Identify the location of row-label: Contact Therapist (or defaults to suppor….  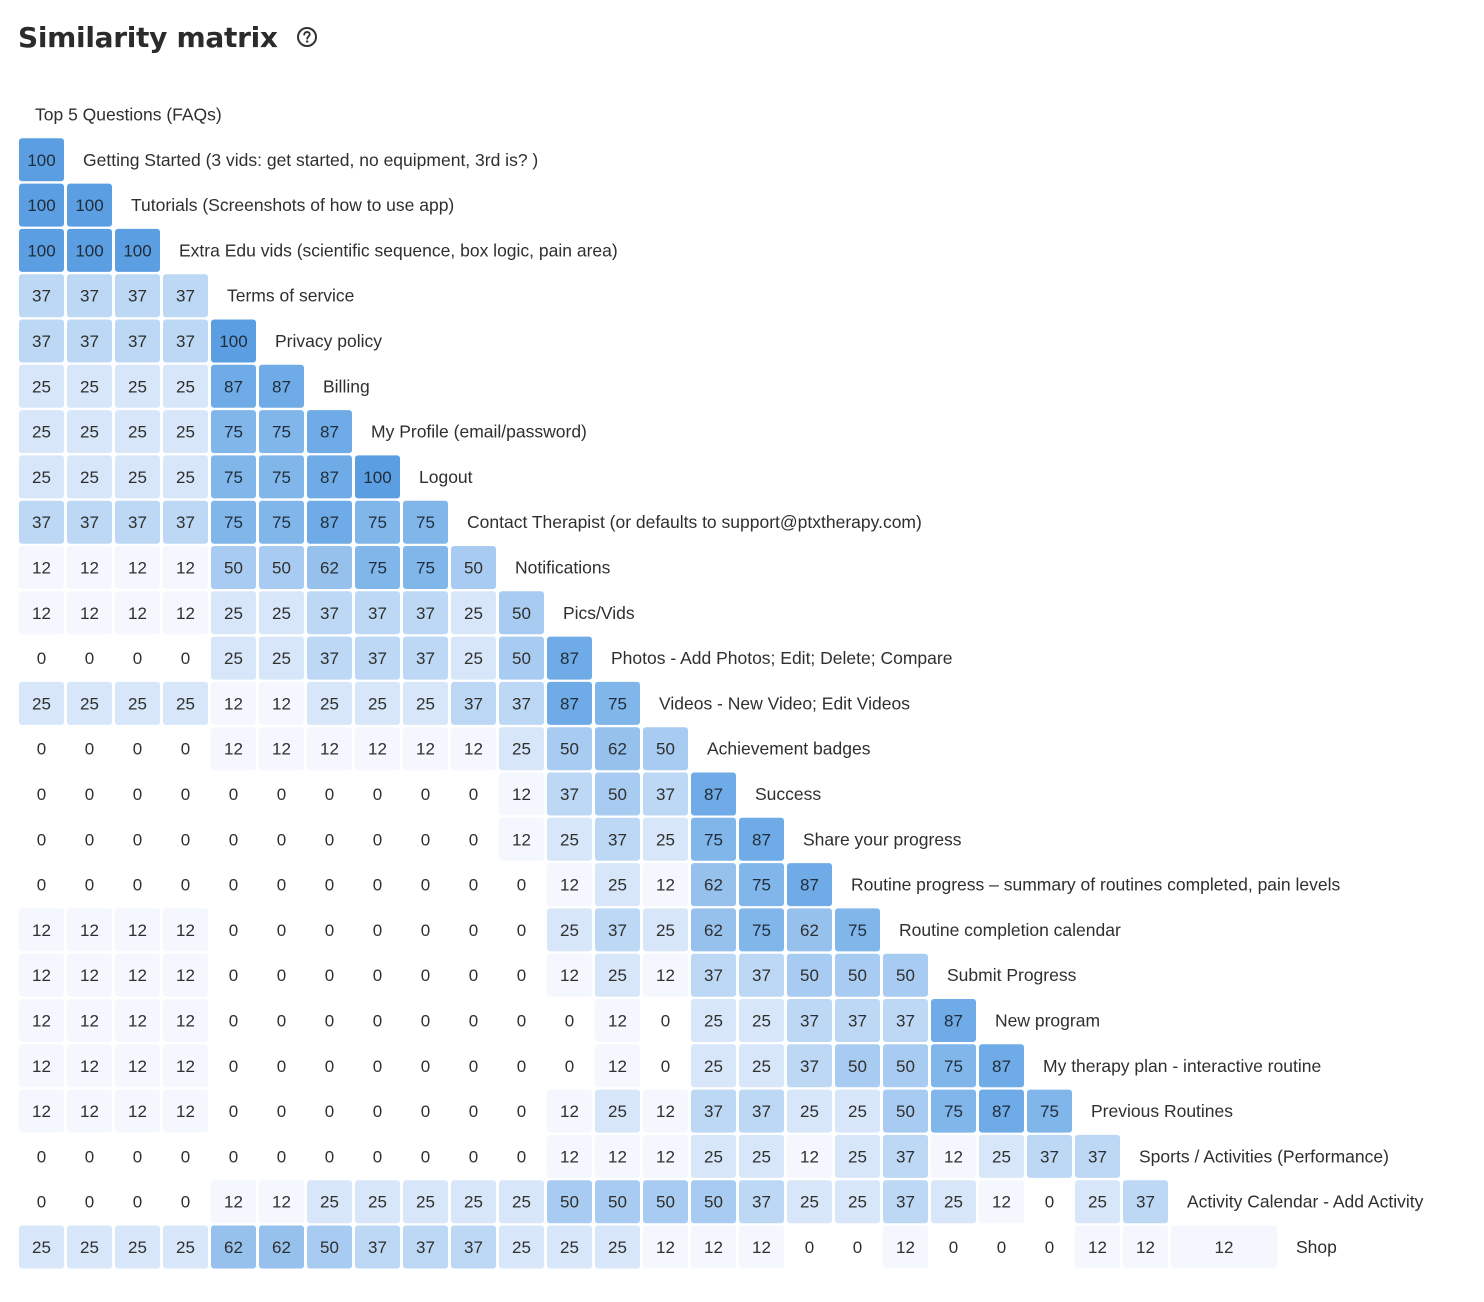
(694, 522).